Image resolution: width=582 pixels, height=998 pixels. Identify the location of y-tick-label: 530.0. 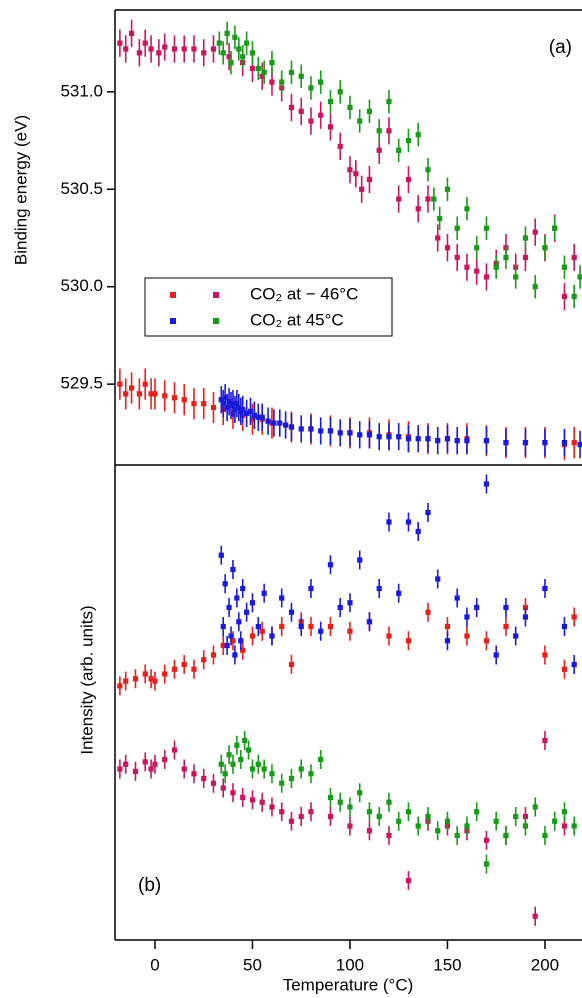
(81, 285).